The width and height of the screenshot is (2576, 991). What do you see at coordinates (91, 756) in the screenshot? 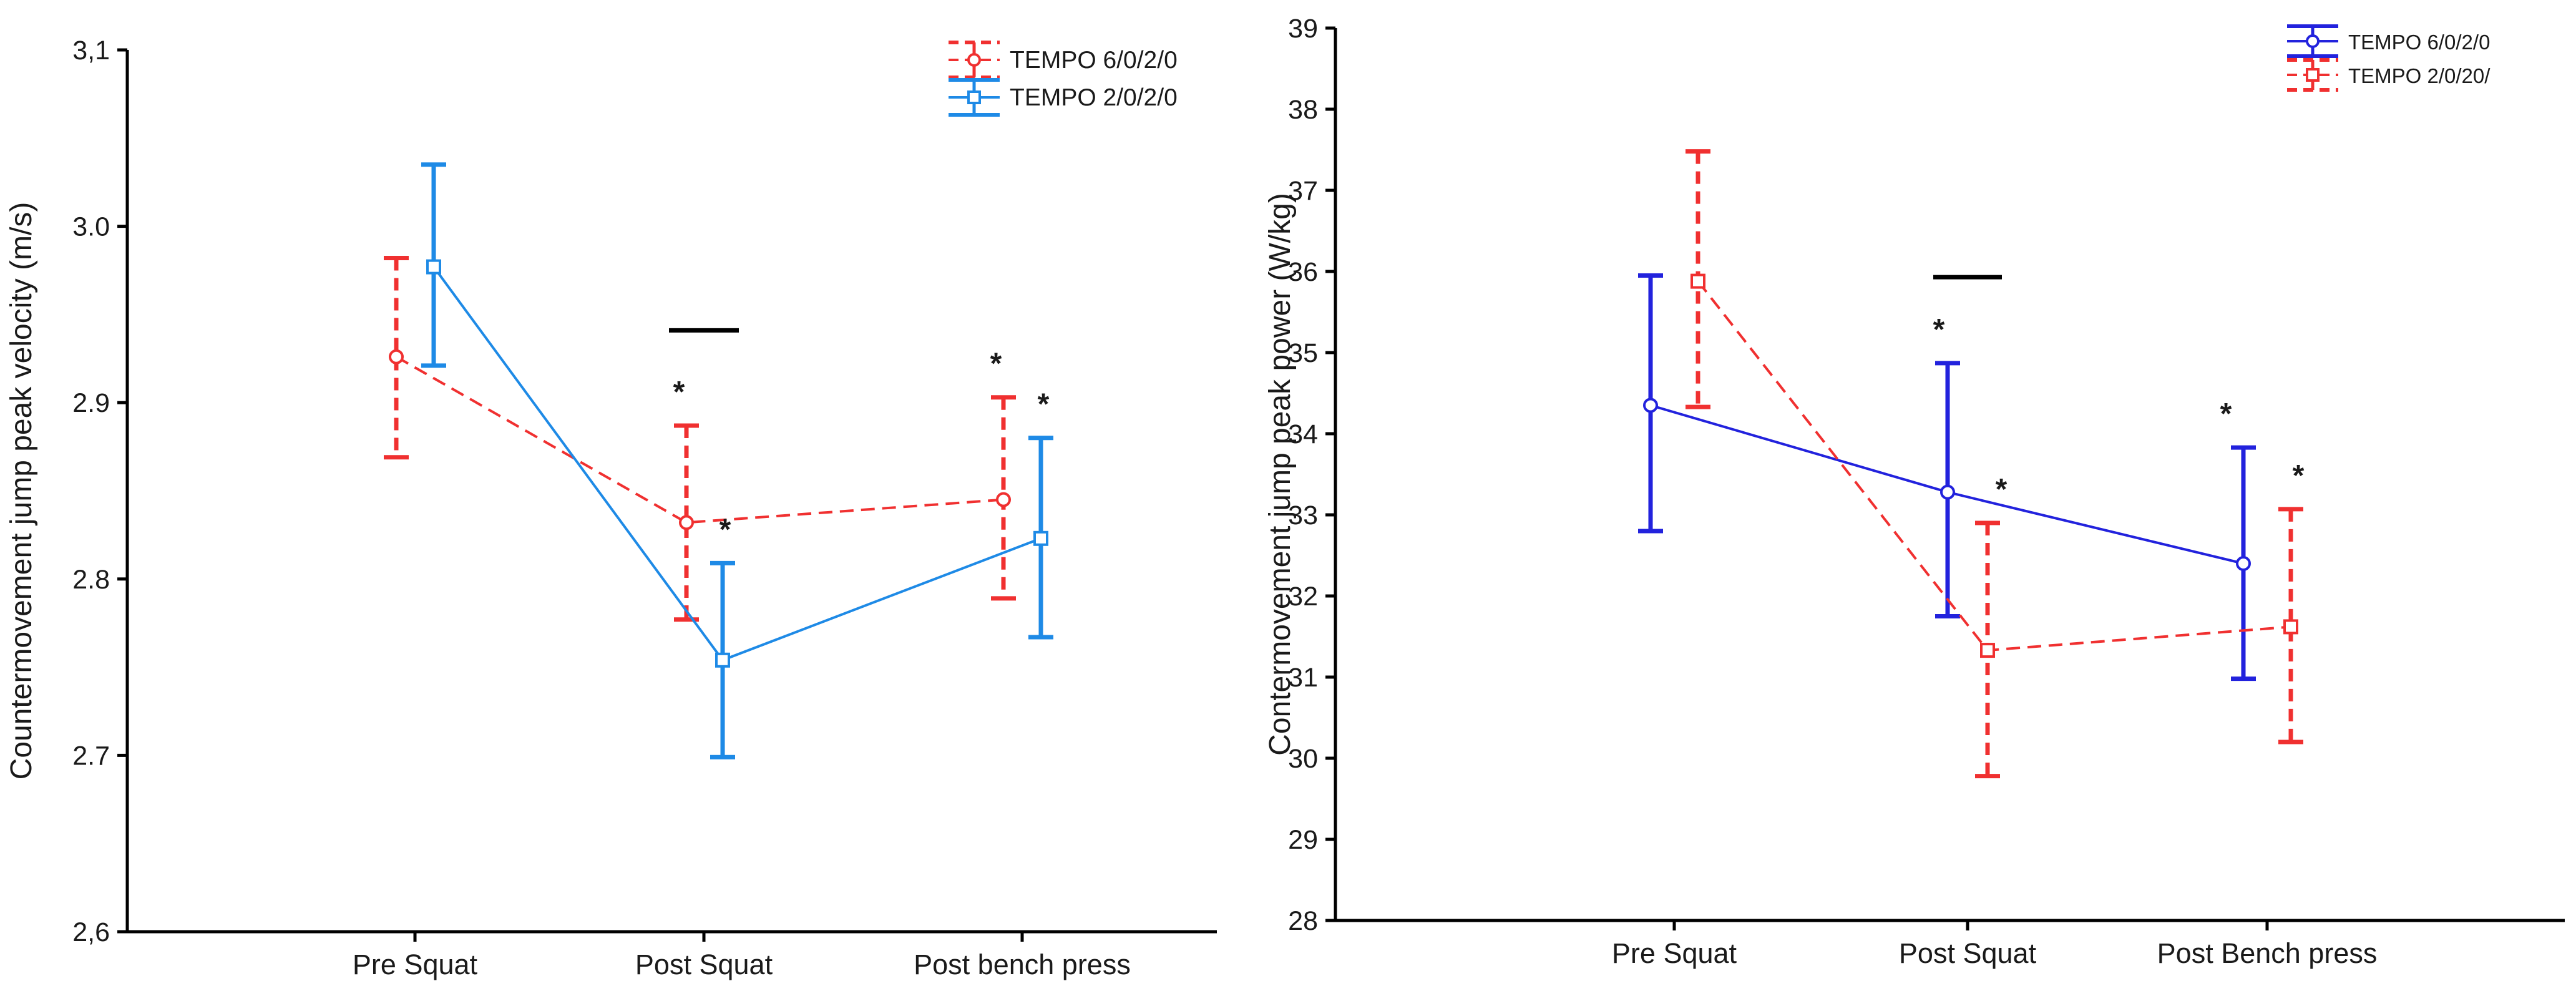
I see `y-tick-label: 2.7` at bounding box center [91, 756].